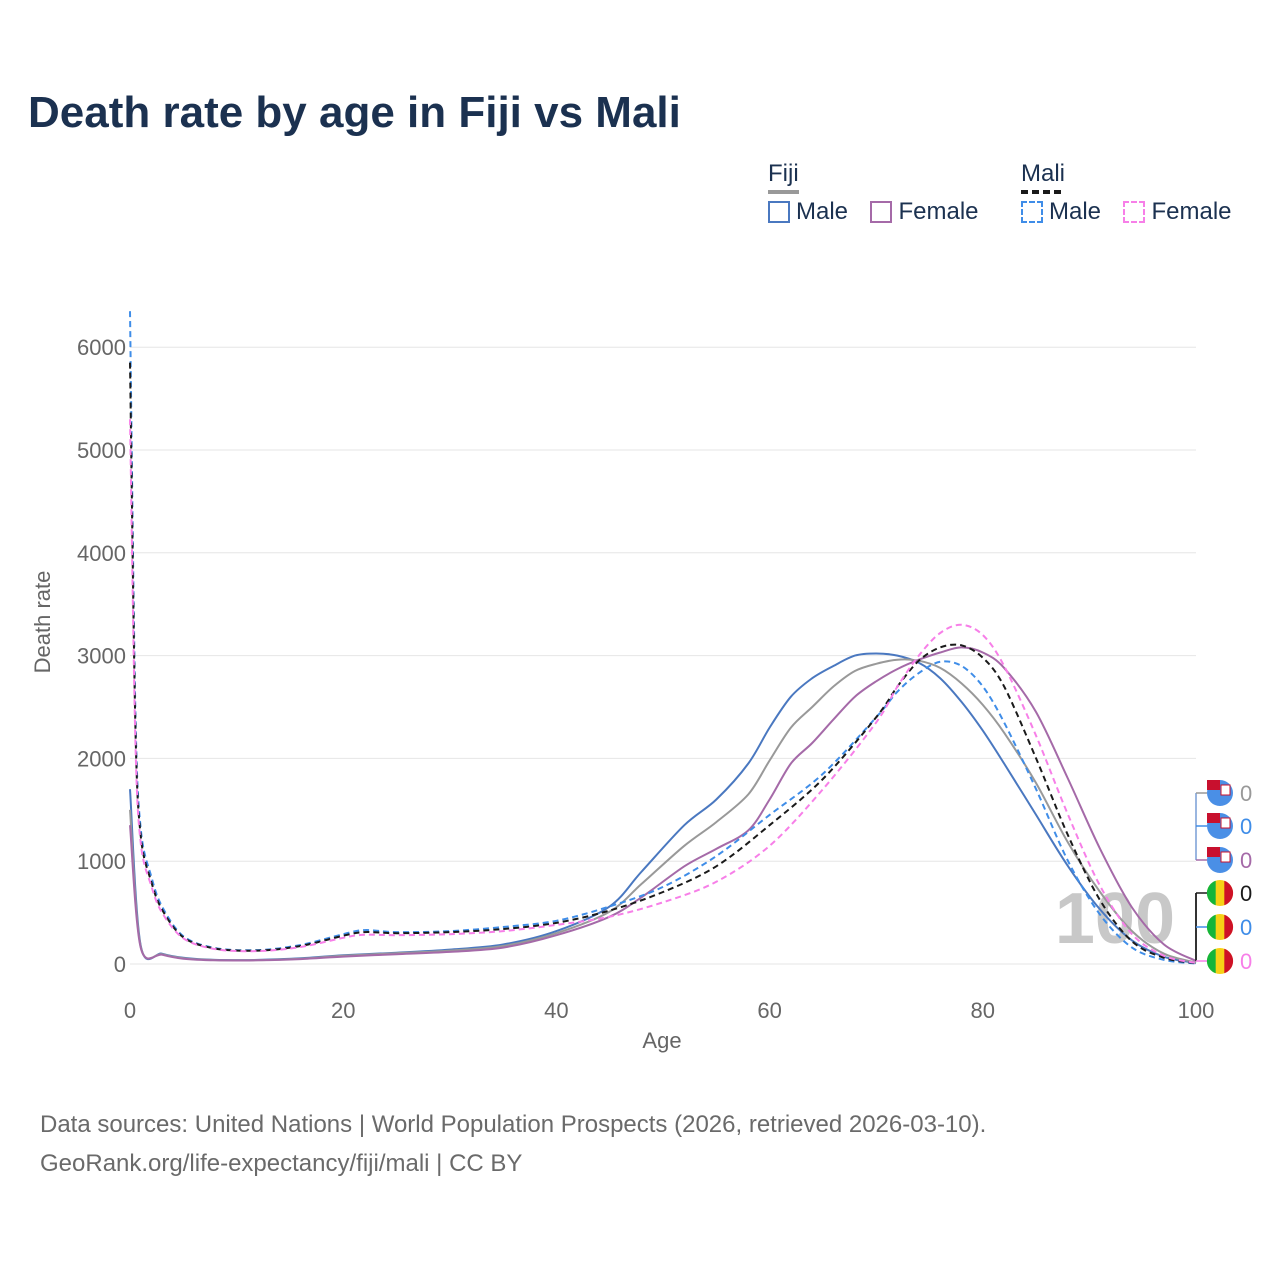 The width and height of the screenshot is (1280, 1280). What do you see at coordinates (882, 194) in the screenshot?
I see `legend-group-fiji: Fiji Male Female` at bounding box center [882, 194].